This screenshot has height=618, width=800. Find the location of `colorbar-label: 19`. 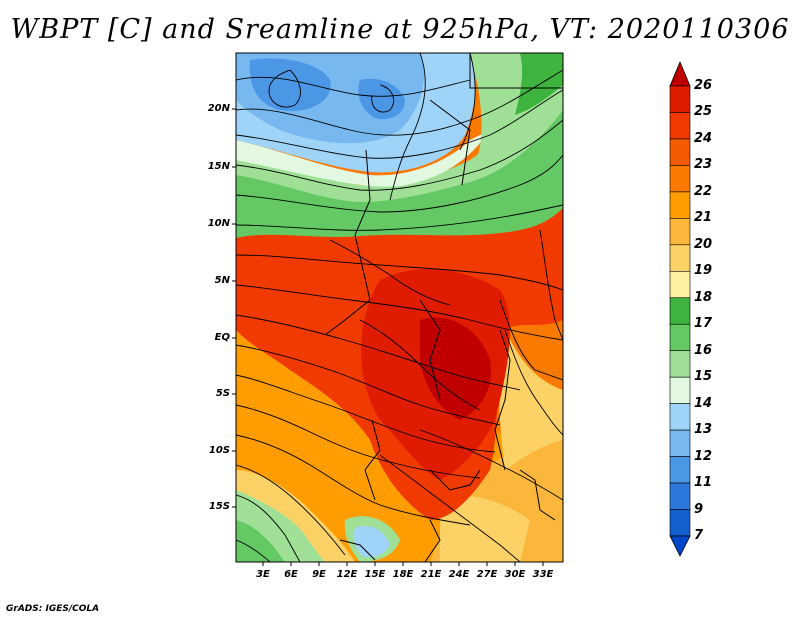

colorbar-label: 19 is located at coordinates (703, 271).